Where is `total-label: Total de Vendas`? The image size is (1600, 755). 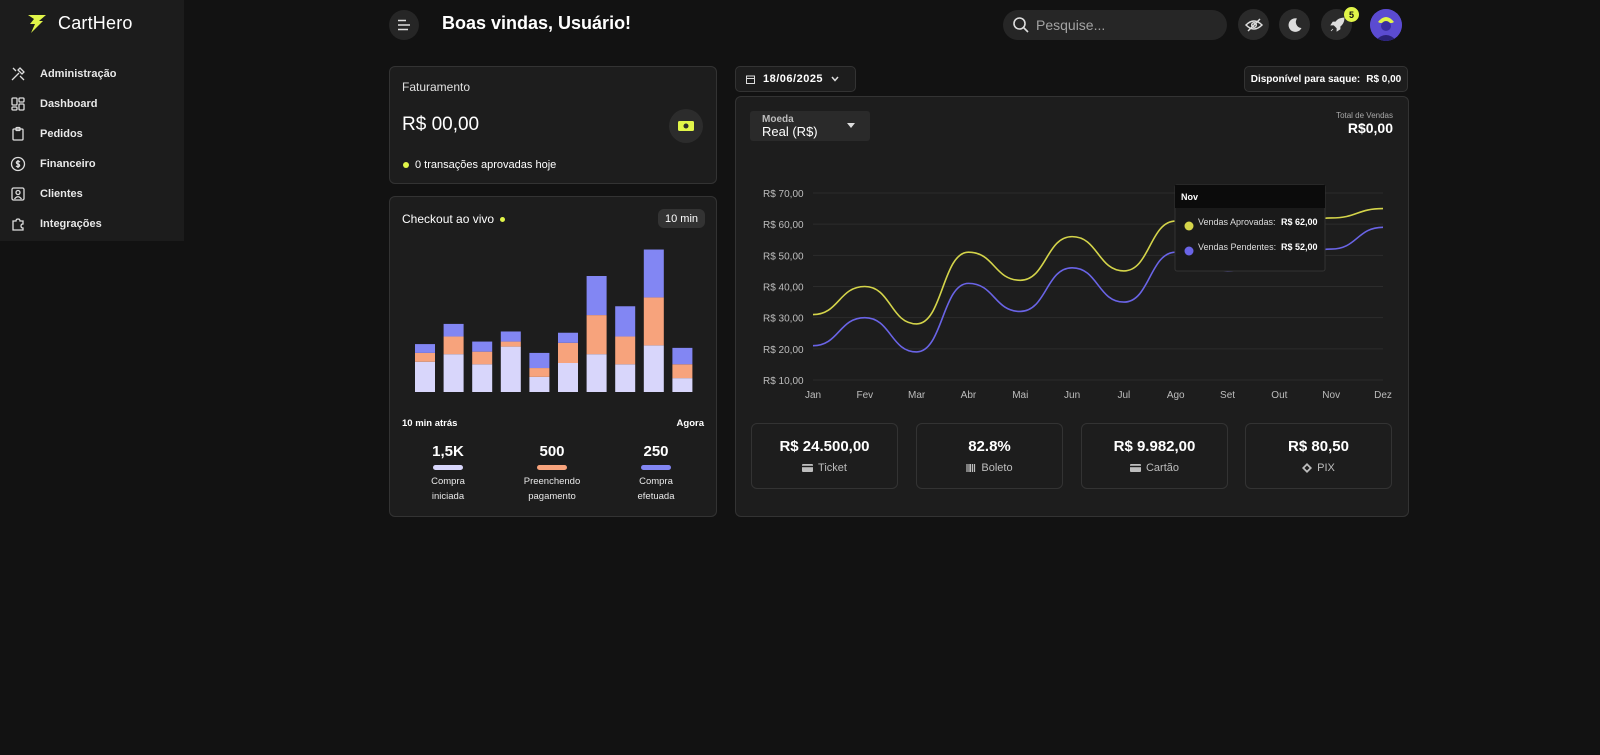
total-label: Total de Vendas is located at coordinates (1364, 115).